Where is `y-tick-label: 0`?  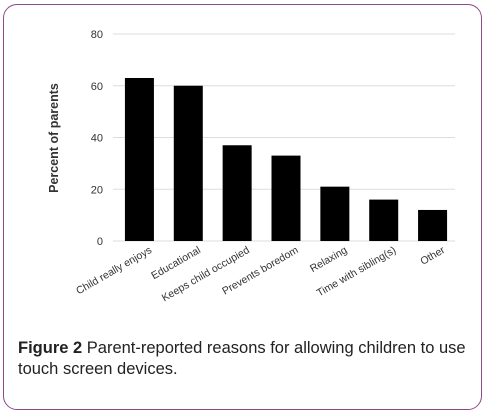 y-tick-label: 0 is located at coordinates (100, 242).